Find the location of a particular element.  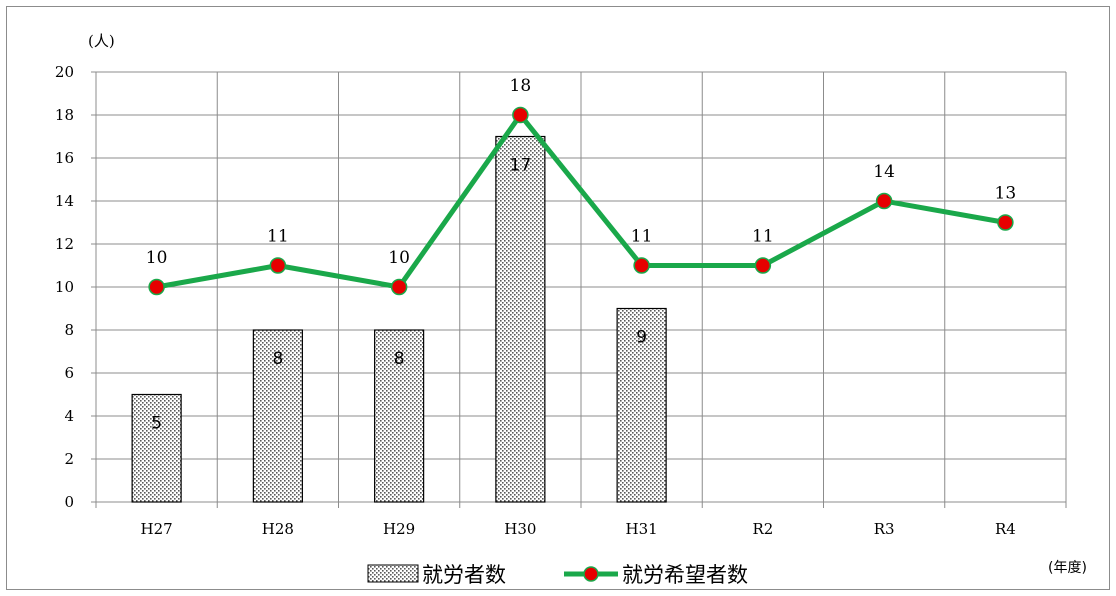

legend-label-line: 就労希望者数 is located at coordinates (685, 575).